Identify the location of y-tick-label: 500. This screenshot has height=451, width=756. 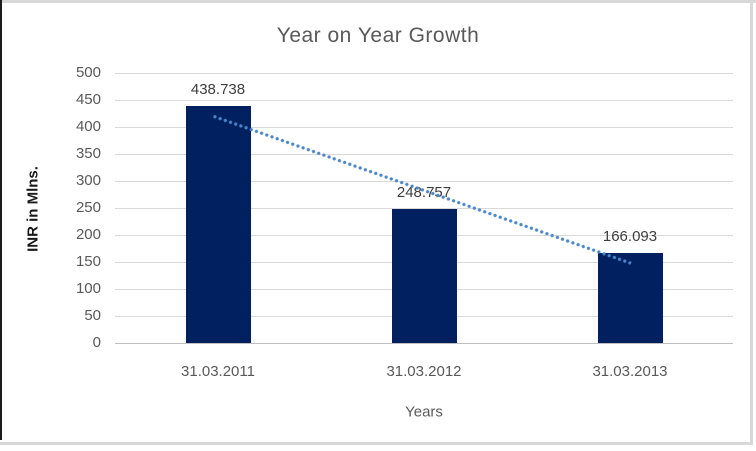
(88, 72).